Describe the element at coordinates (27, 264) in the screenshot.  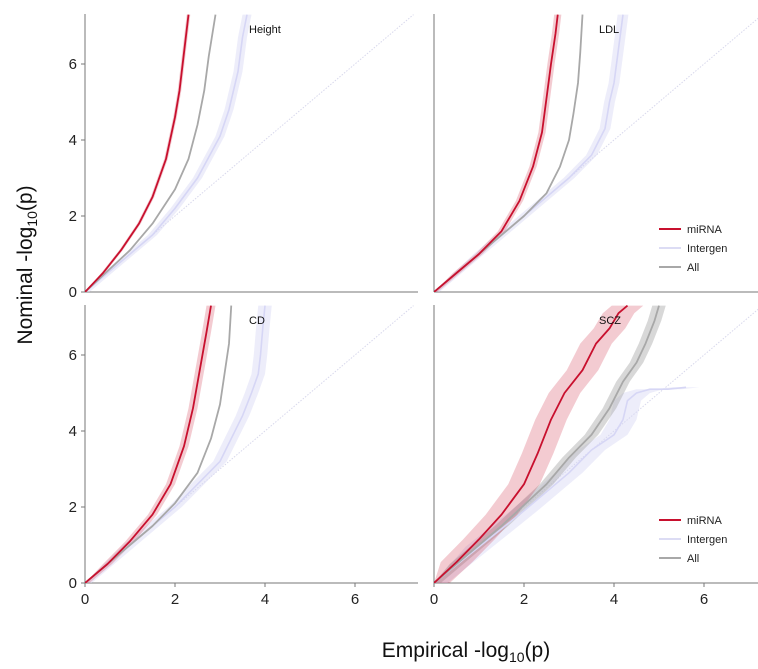
I see `y-axis-title: Nominal -log10(p)` at that location.